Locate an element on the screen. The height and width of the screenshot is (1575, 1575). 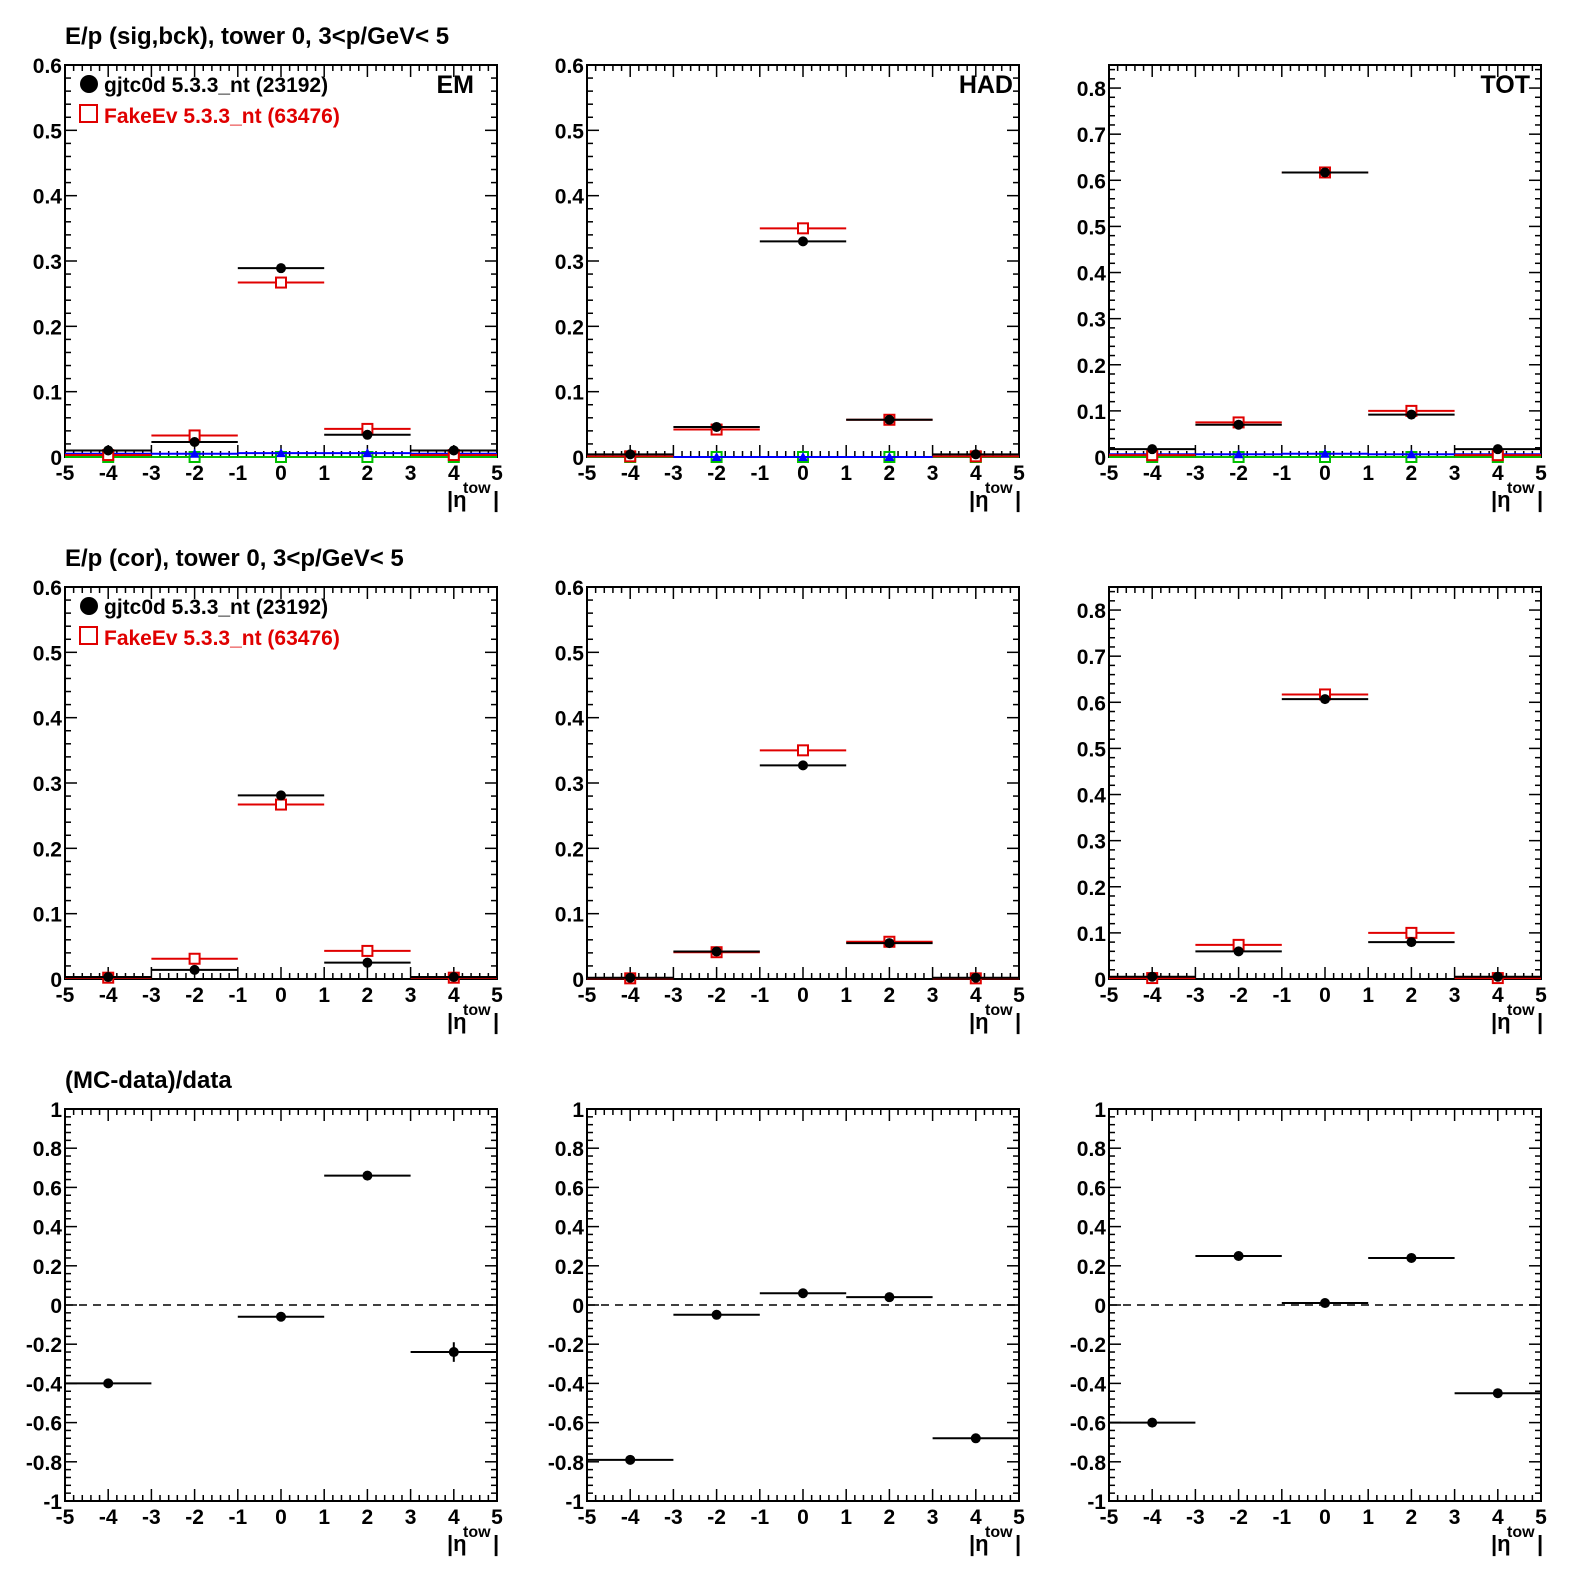
x-tick-label: 5 is located at coordinates (1019, 995).